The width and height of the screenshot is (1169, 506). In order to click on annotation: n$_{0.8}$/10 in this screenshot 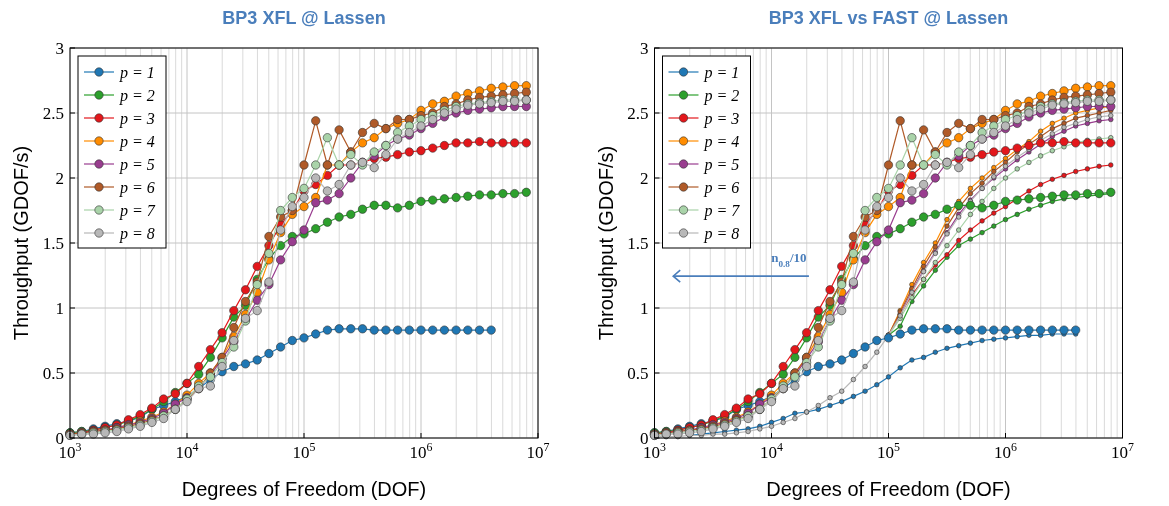, I will do `click(789, 260)`.